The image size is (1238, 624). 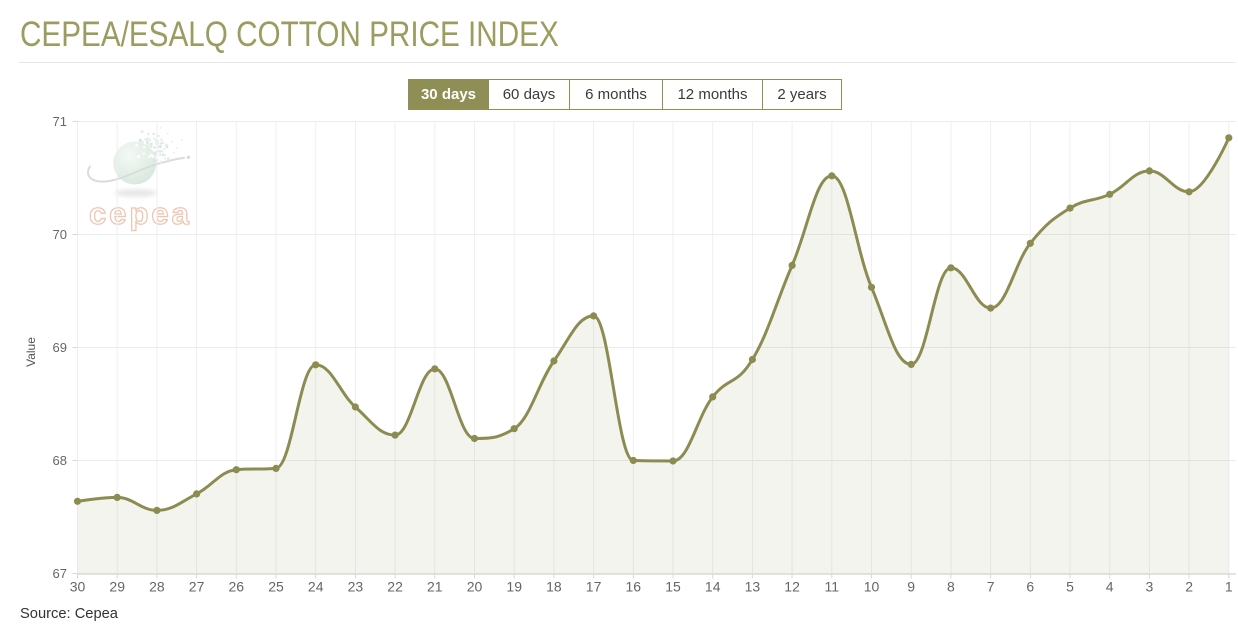 I want to click on svg-text: 20, so click(x=475, y=587).